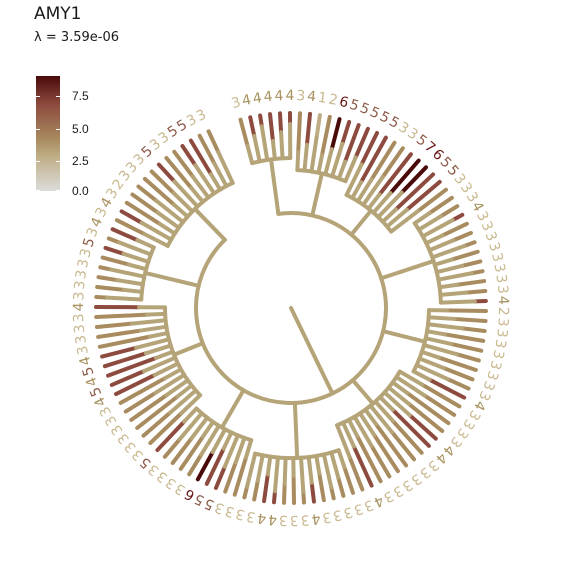  What do you see at coordinates (322, 98) in the screenshot?
I see `tip-label: 1` at bounding box center [322, 98].